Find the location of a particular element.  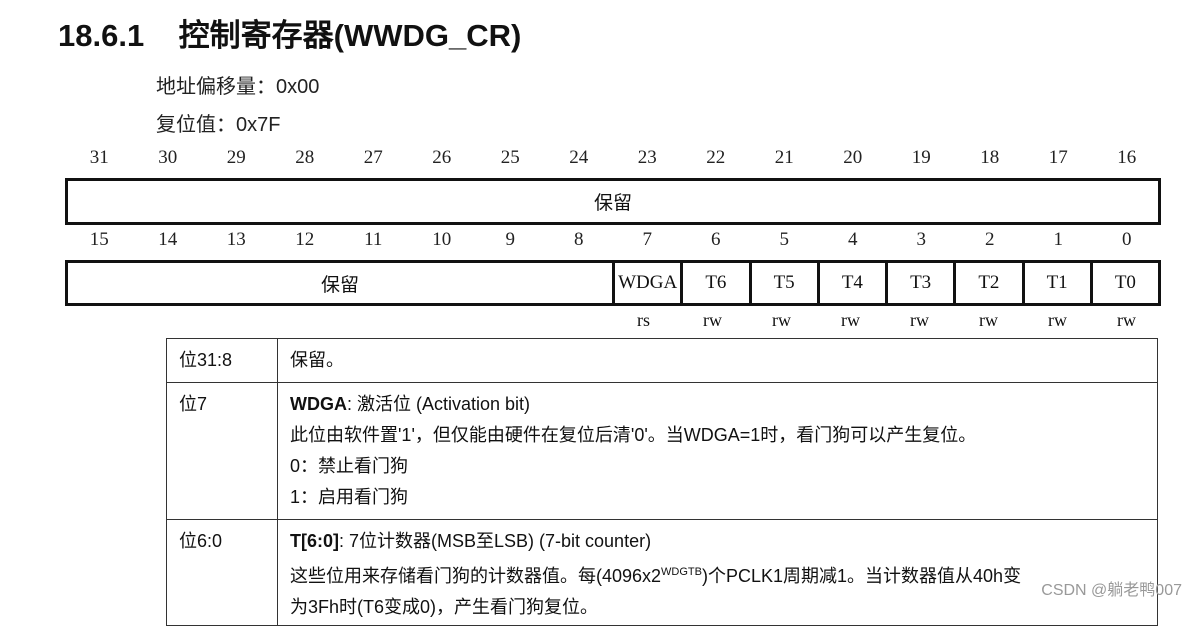

bit-number: 30 is located at coordinates (168, 157).